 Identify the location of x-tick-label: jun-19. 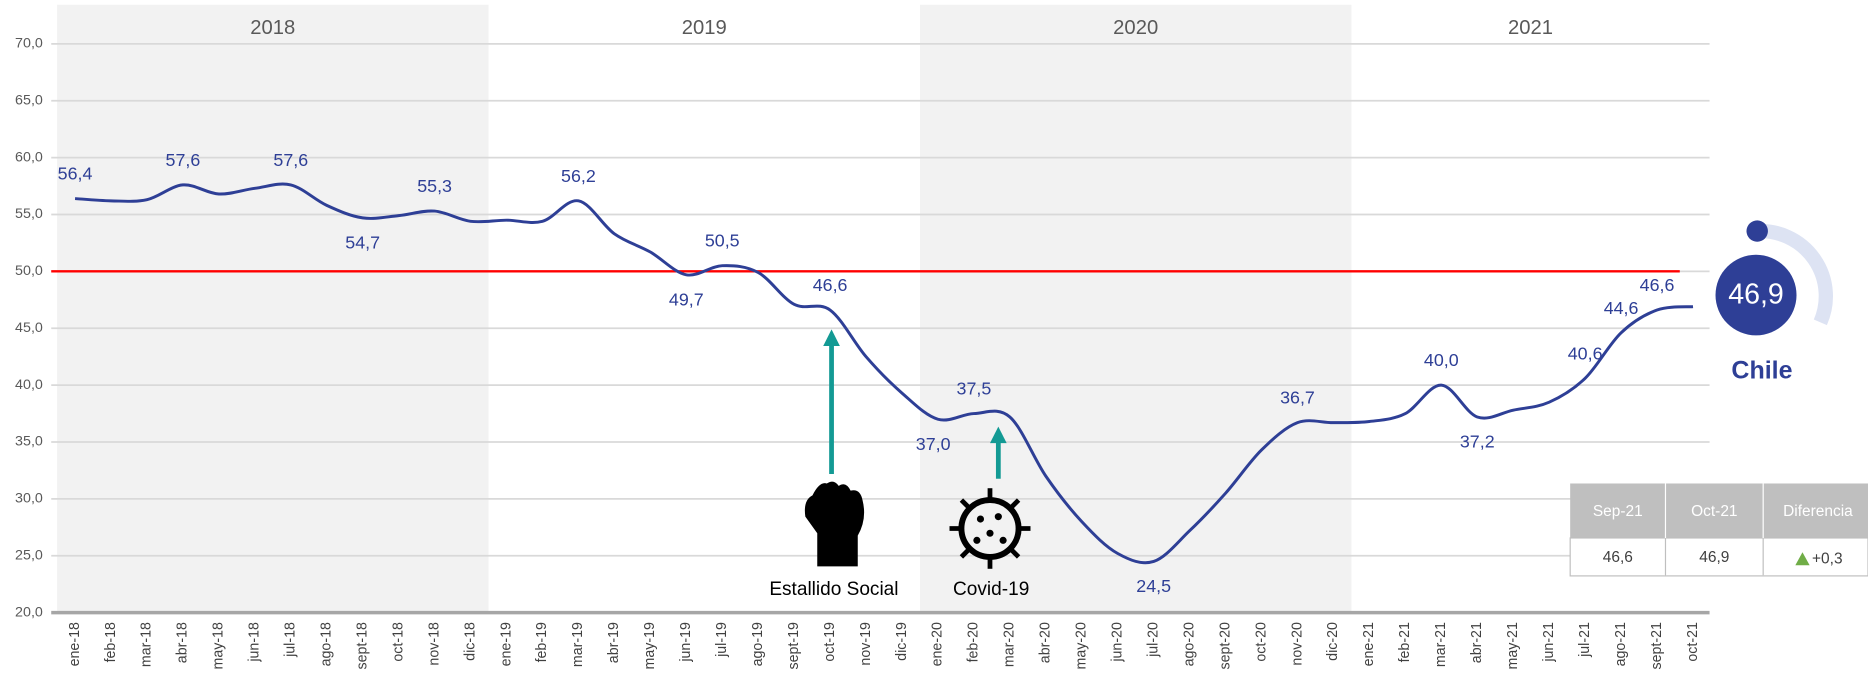
(686, 642).